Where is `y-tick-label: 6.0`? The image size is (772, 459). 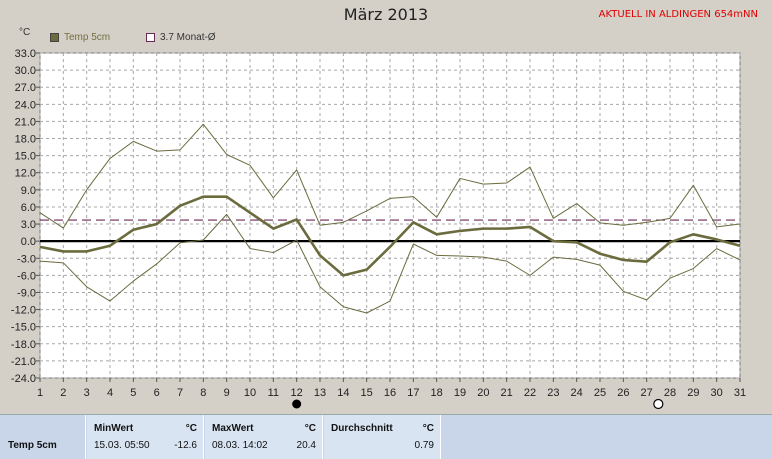
y-tick-label: 6.0 is located at coordinates (28, 208).